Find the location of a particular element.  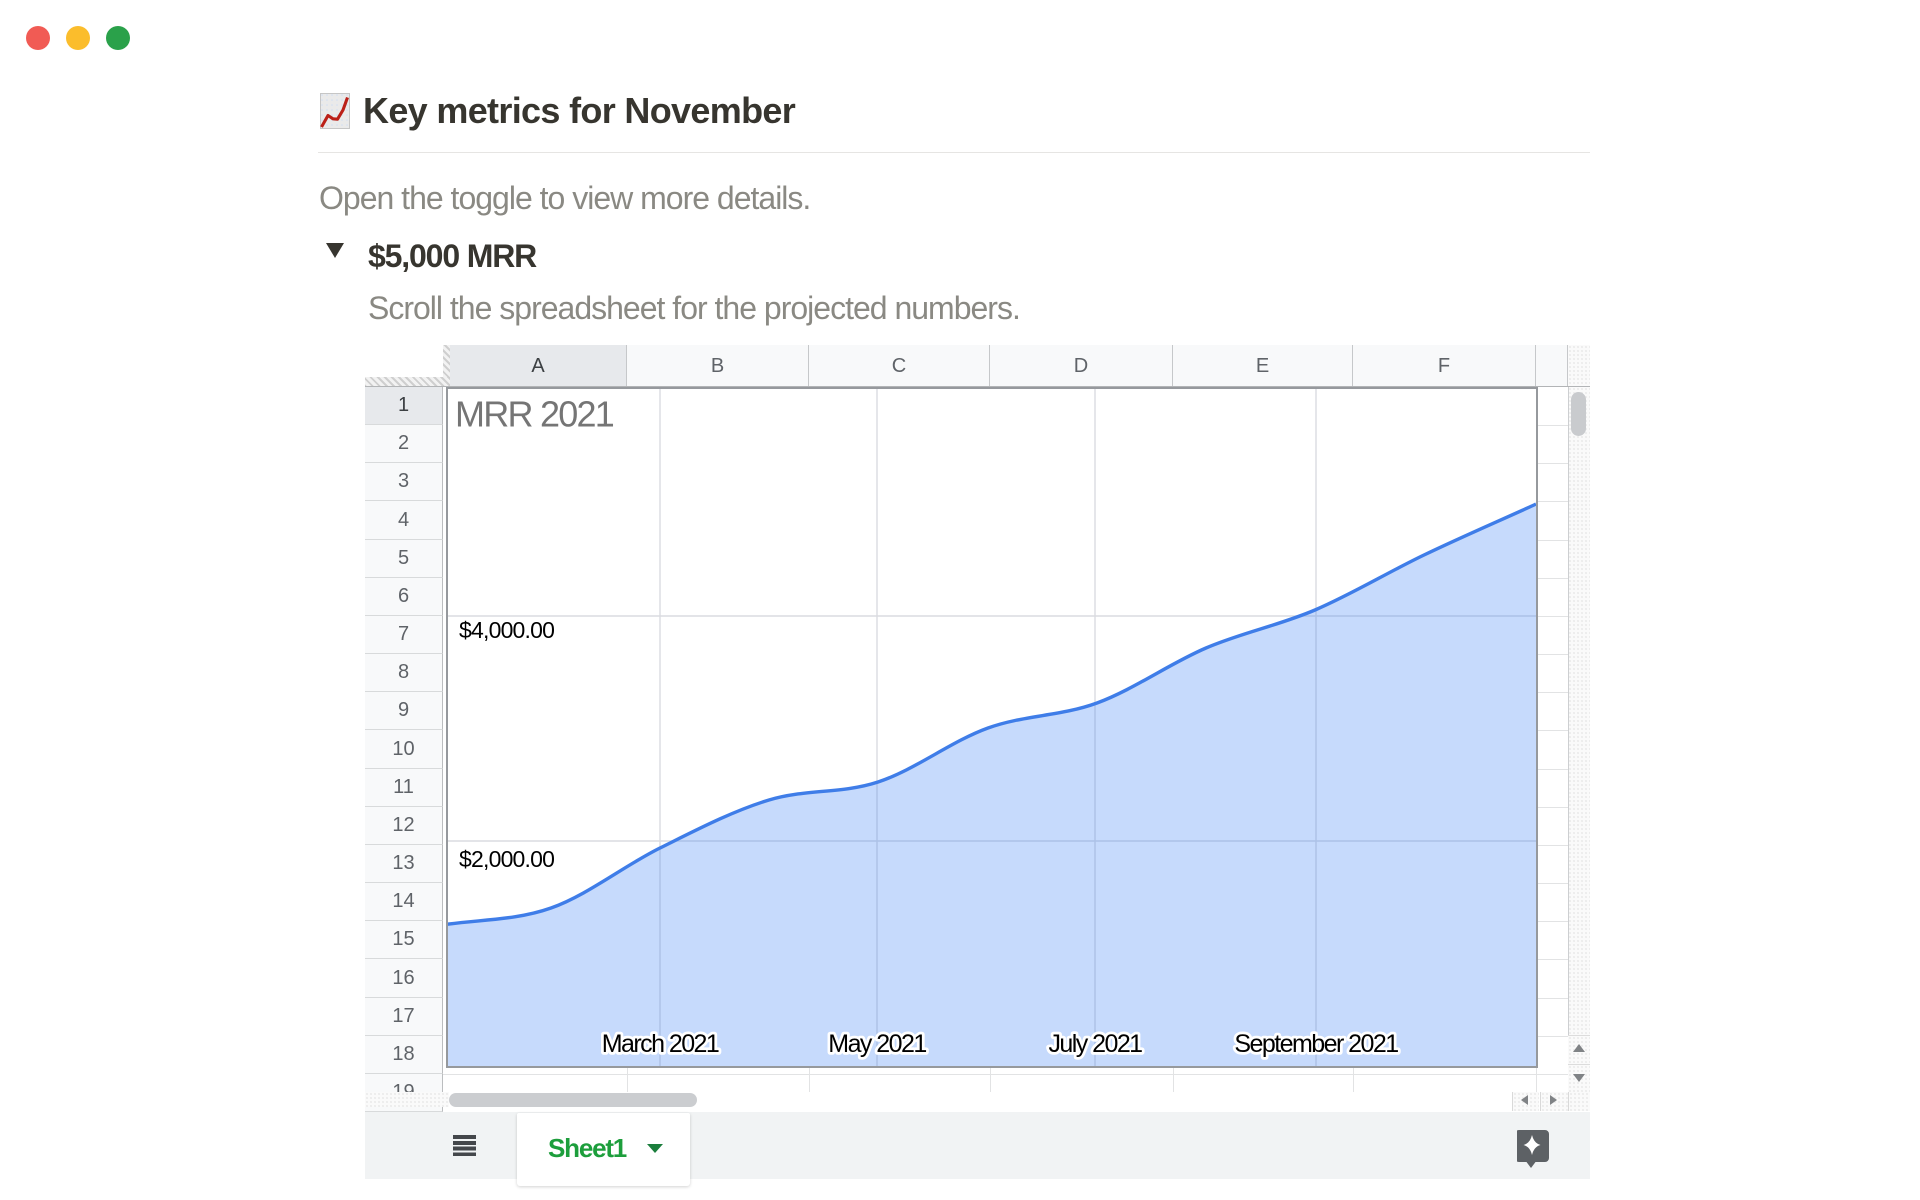

svg-text: $2,000.00 is located at coordinates (506, 859).